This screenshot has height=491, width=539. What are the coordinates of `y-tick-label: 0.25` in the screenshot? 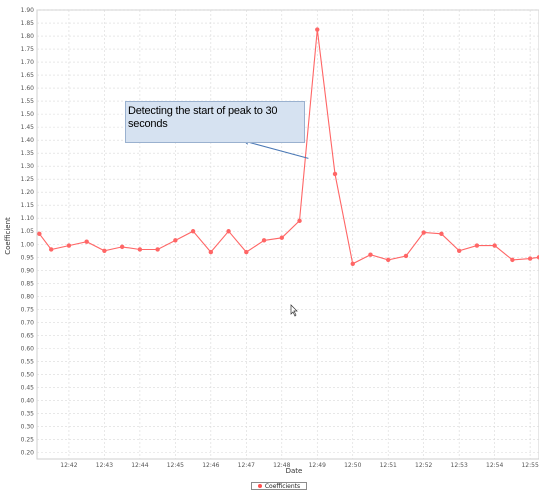 It's located at (28, 439).